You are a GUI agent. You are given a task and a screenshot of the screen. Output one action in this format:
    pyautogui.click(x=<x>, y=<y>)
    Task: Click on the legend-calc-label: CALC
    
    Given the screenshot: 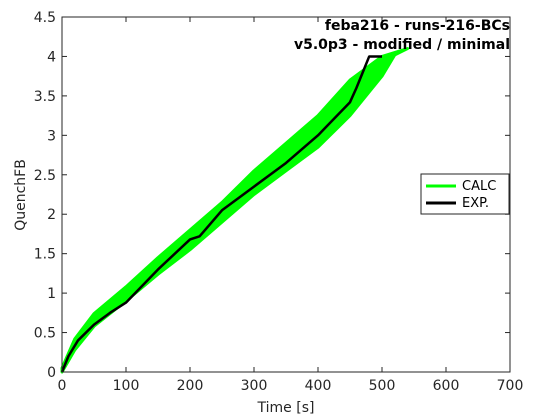 What is the action you would take?
    pyautogui.click(x=479, y=186)
    